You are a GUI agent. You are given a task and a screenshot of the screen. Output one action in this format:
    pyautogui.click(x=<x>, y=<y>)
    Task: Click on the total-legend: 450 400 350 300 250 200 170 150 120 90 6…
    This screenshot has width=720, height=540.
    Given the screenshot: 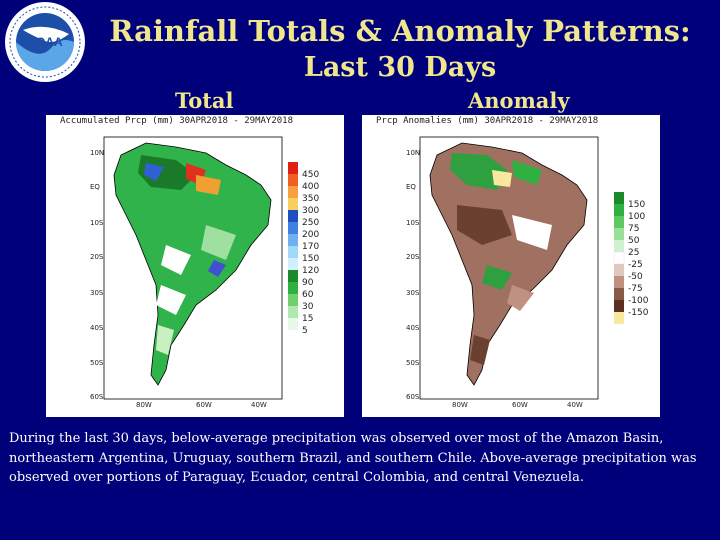 What is the action you would take?
    pyautogui.click(x=303, y=249)
    